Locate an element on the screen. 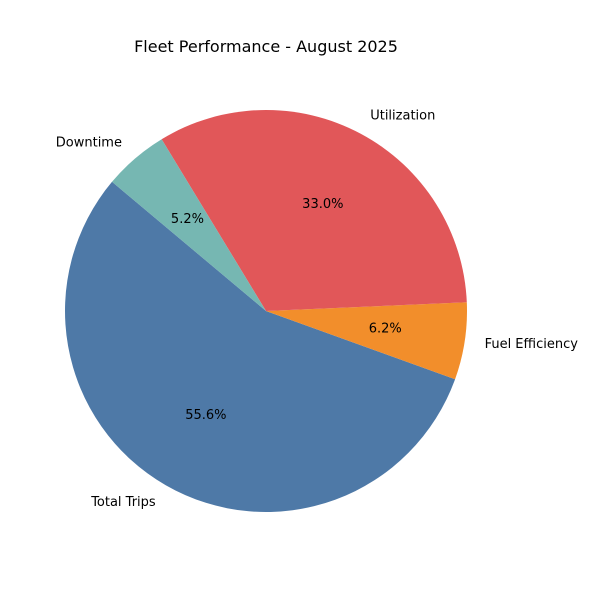 The image size is (600, 600). slice-label-total-trips: Total Trips is located at coordinates (123, 502).